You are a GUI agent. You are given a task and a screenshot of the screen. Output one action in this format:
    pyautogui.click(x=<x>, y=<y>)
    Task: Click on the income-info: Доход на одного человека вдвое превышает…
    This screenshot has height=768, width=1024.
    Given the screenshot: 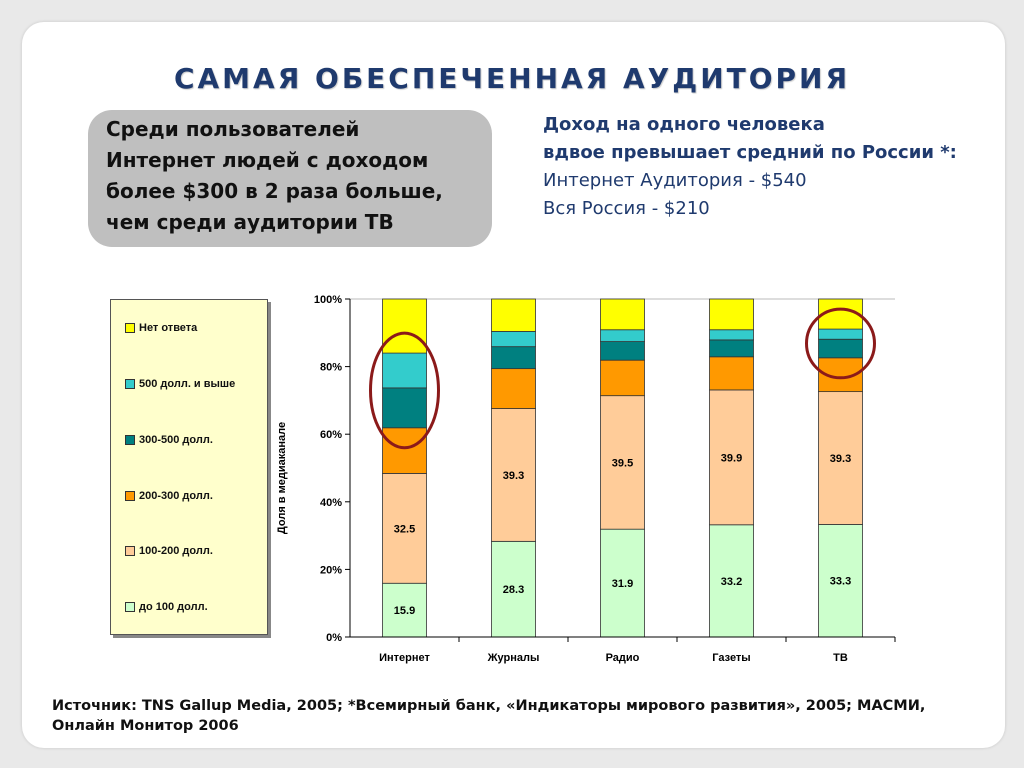 What is the action you would take?
    pyautogui.click(x=773, y=167)
    